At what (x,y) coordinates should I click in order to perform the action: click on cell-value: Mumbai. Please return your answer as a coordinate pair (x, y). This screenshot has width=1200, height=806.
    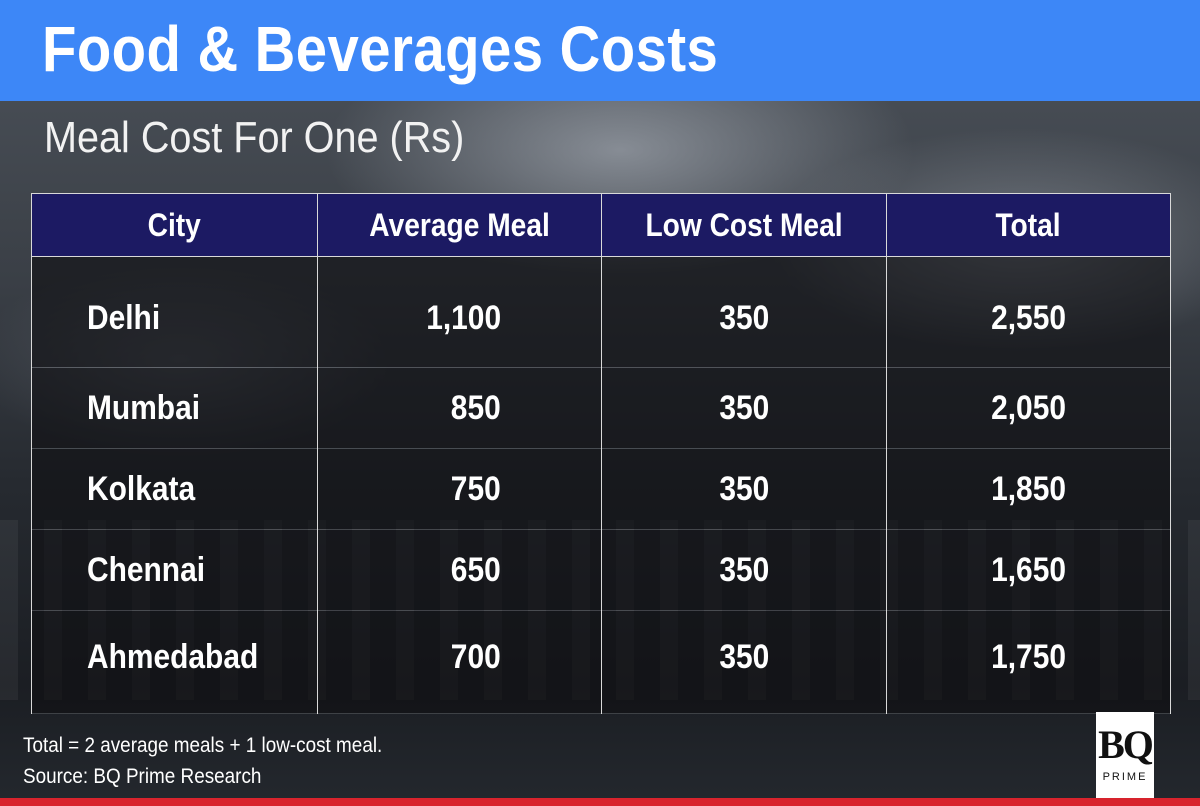
    Looking at the image, I should click on (144, 407).